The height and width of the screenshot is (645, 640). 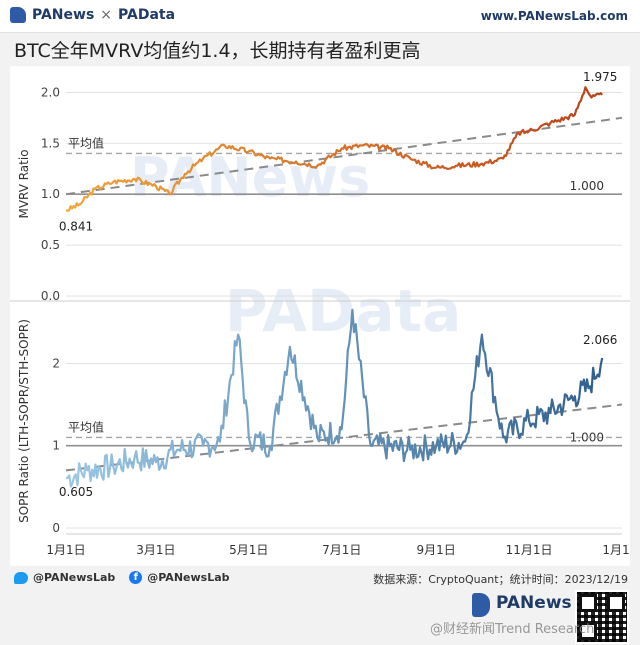 I want to click on sopr-ytick-label: 2, so click(x=56, y=363).